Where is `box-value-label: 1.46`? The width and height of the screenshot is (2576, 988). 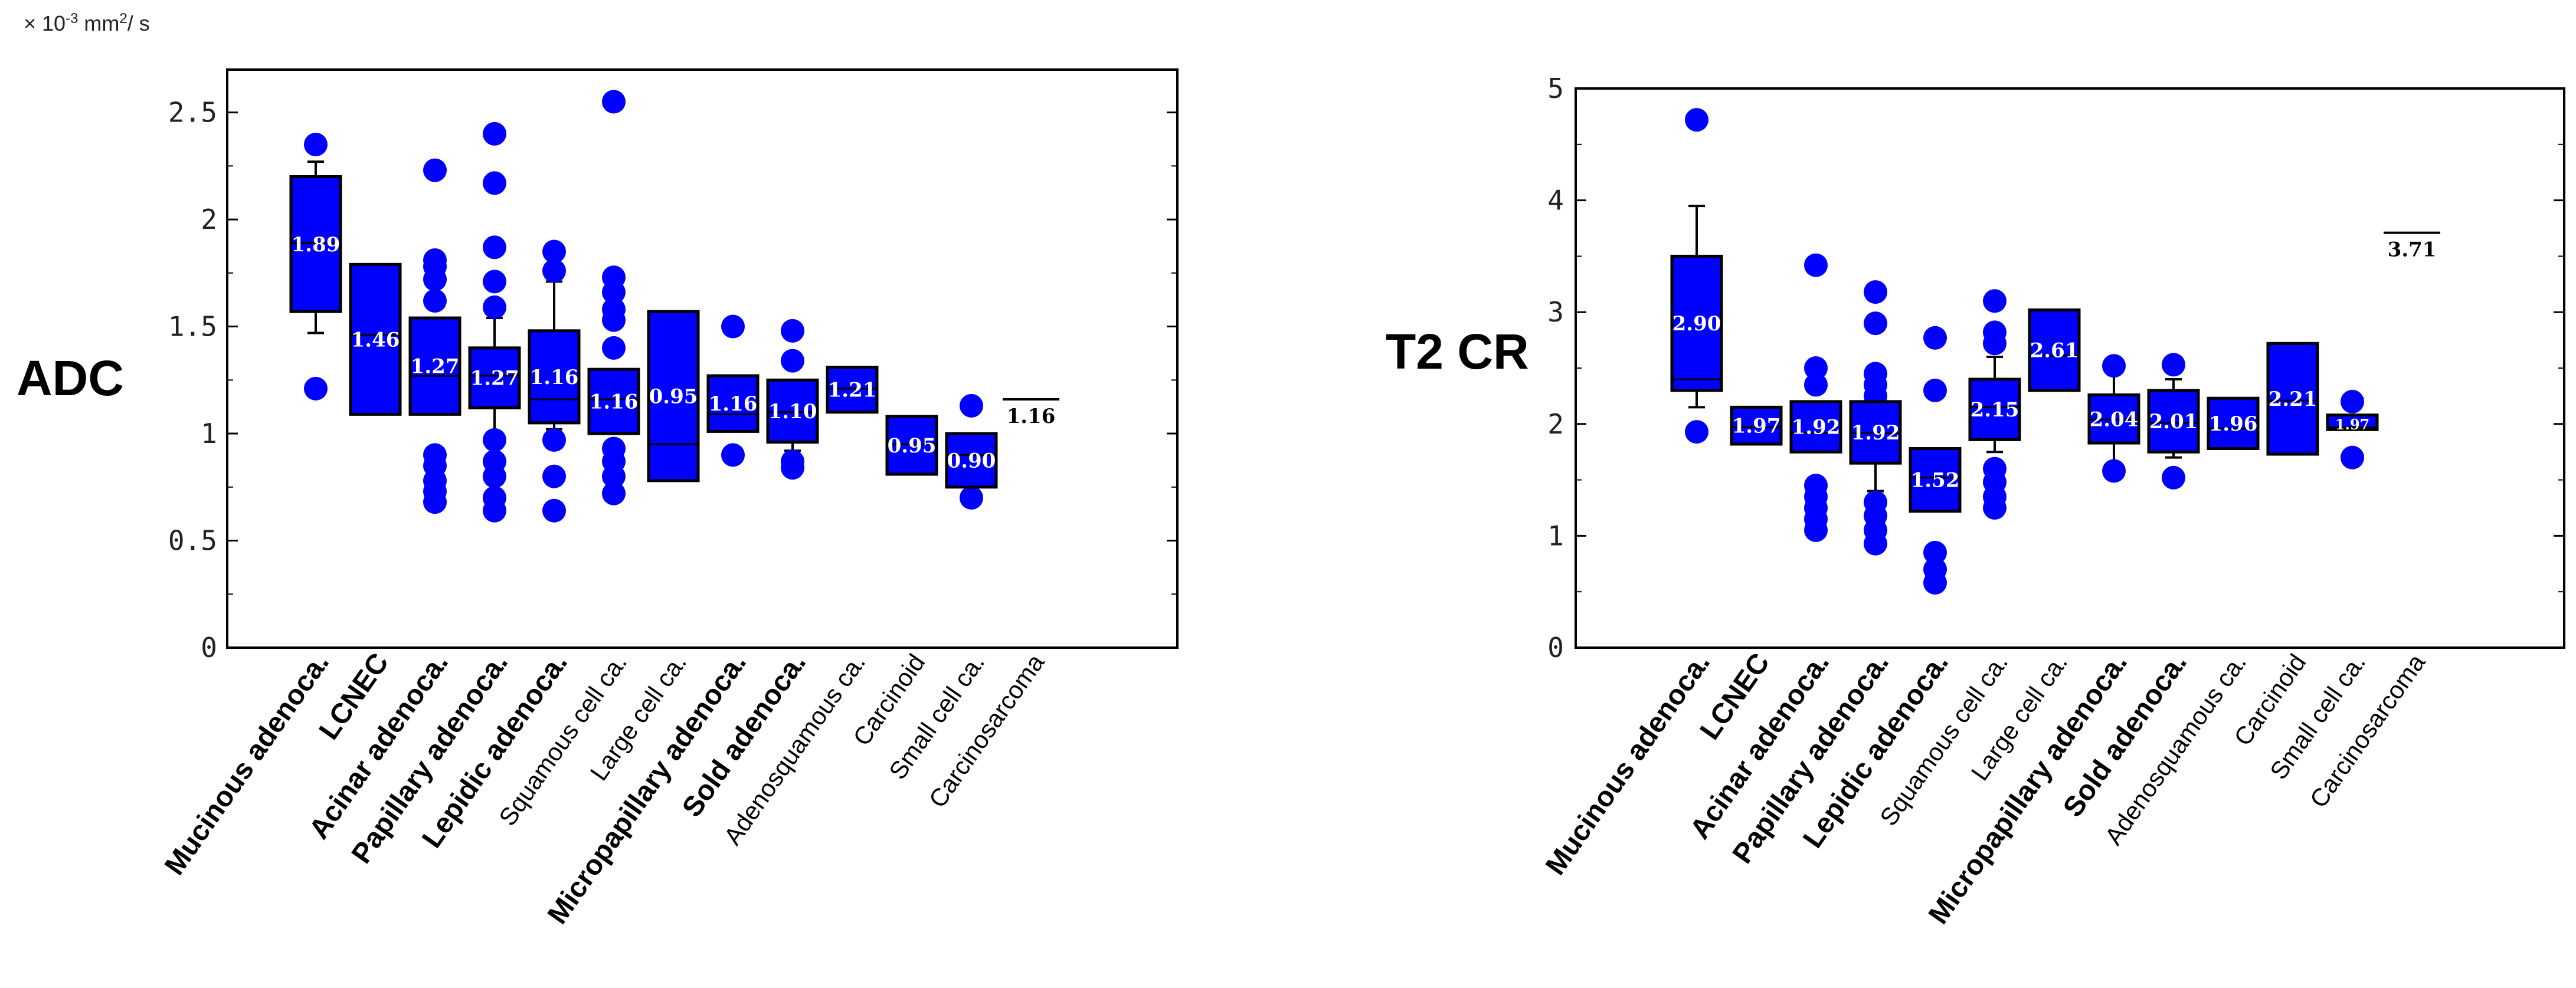
box-value-label: 1.46 is located at coordinates (375, 340).